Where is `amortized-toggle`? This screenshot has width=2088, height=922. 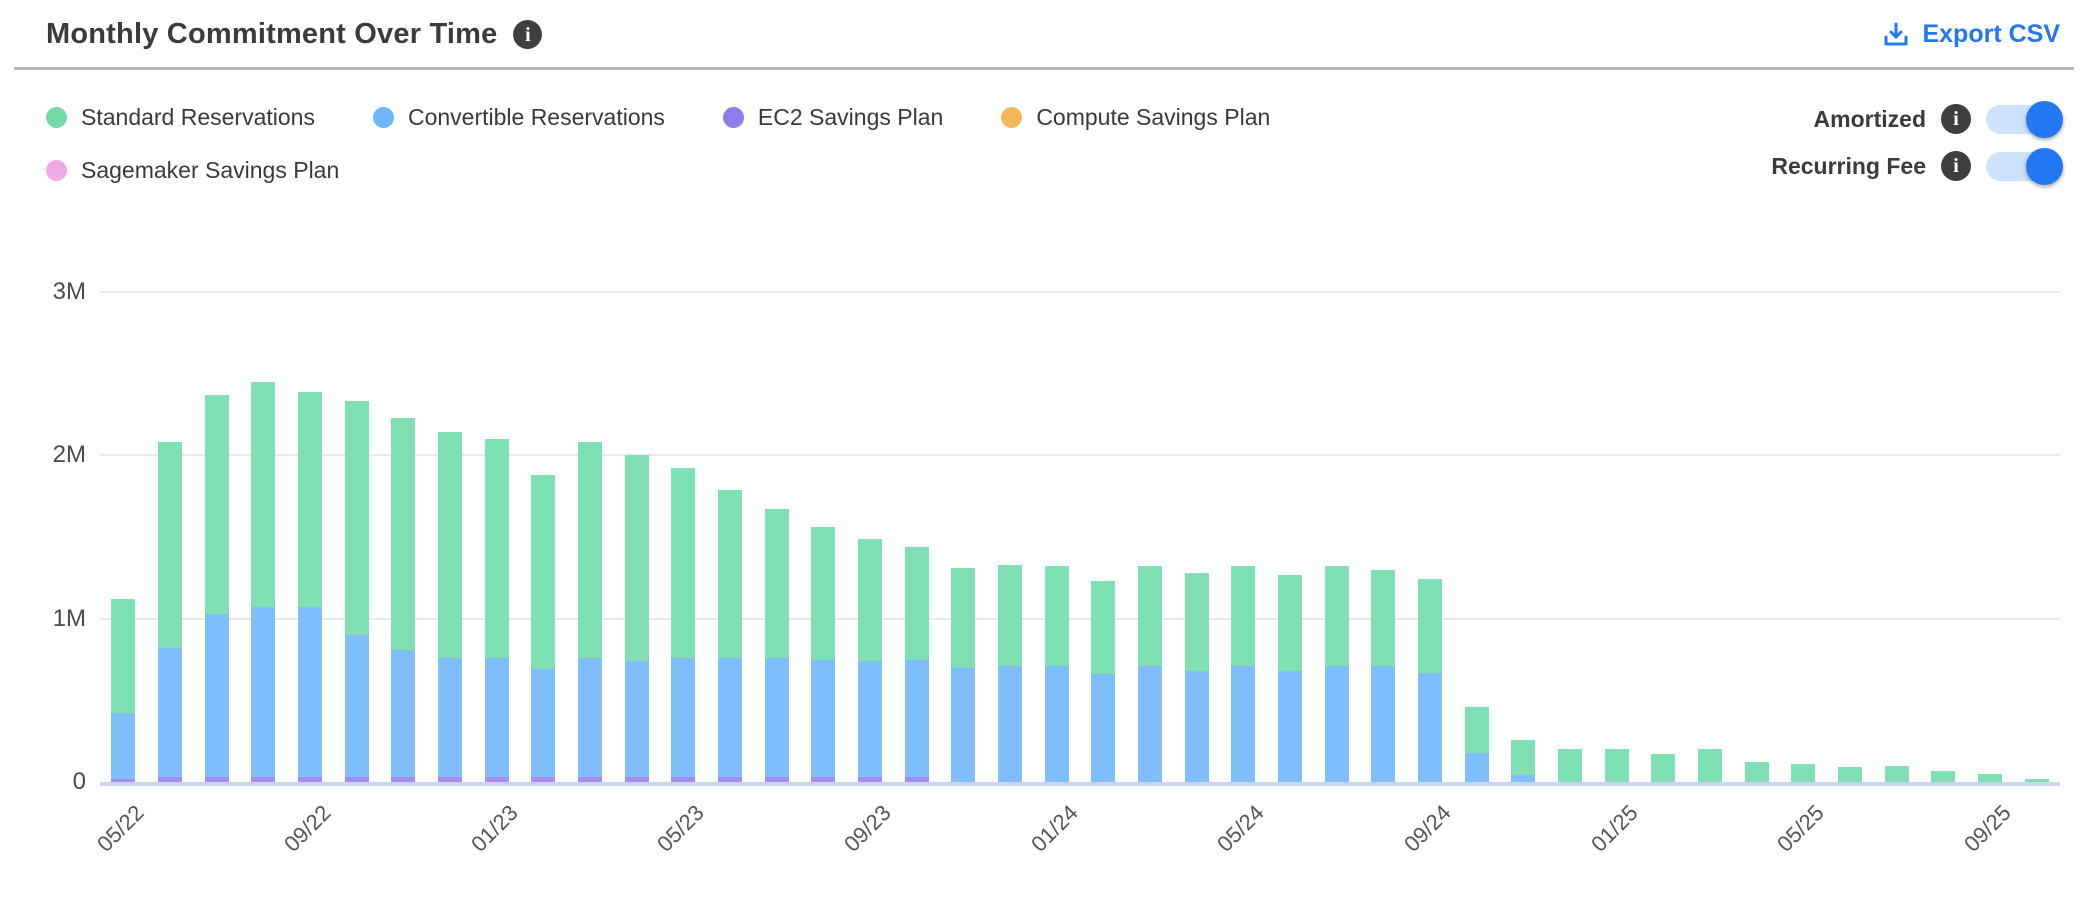
amortized-toggle is located at coordinates (2024, 119).